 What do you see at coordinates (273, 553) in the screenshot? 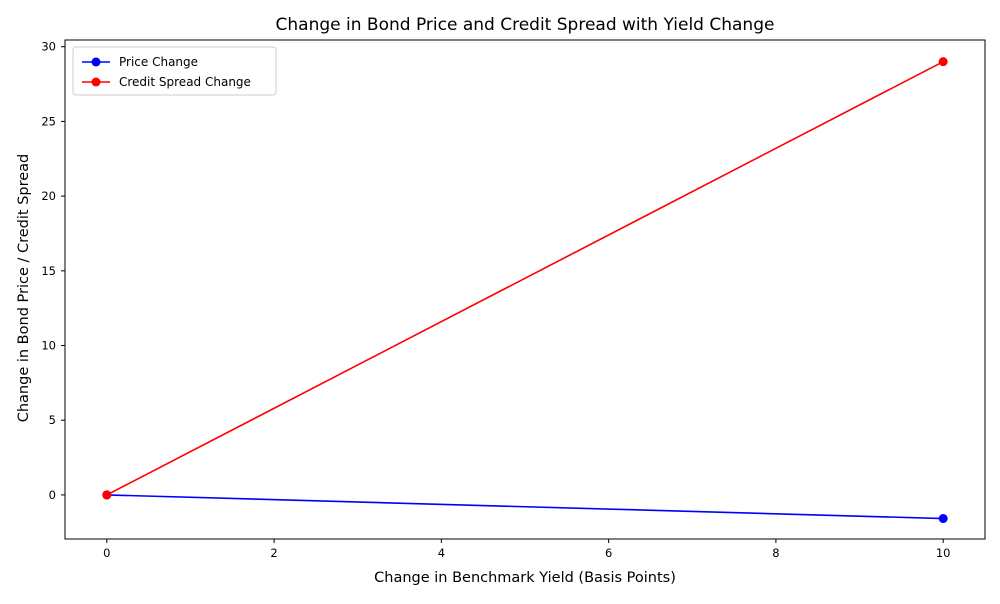
I see `x-tick-label: 2` at bounding box center [273, 553].